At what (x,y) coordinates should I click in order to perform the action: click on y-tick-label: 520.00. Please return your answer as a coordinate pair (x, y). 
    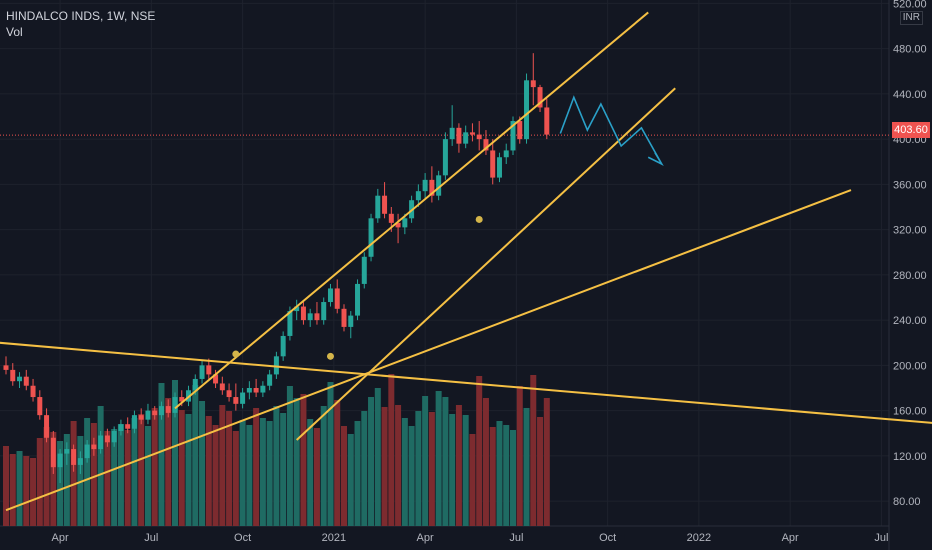
    Looking at the image, I should click on (910, 5).